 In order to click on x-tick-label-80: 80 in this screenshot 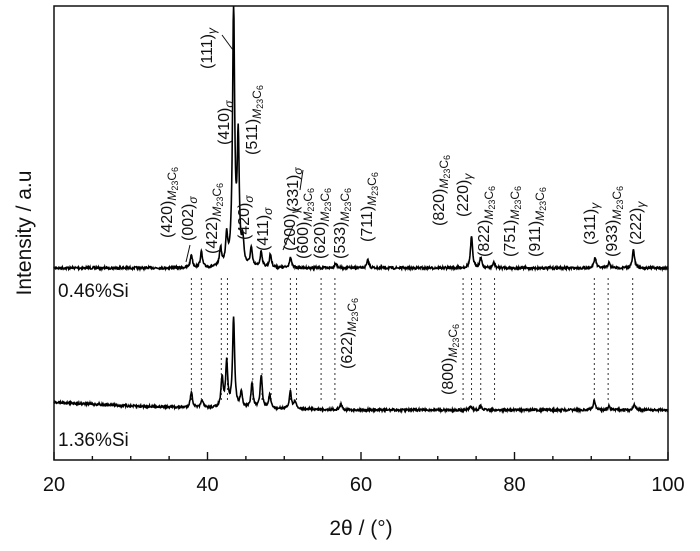, I will do `click(514, 485)`.